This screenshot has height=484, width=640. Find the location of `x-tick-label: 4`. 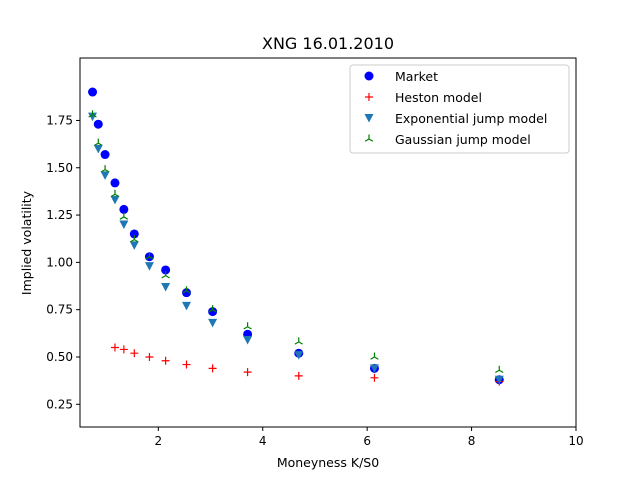

x-tick-label: 4 is located at coordinates (263, 441).